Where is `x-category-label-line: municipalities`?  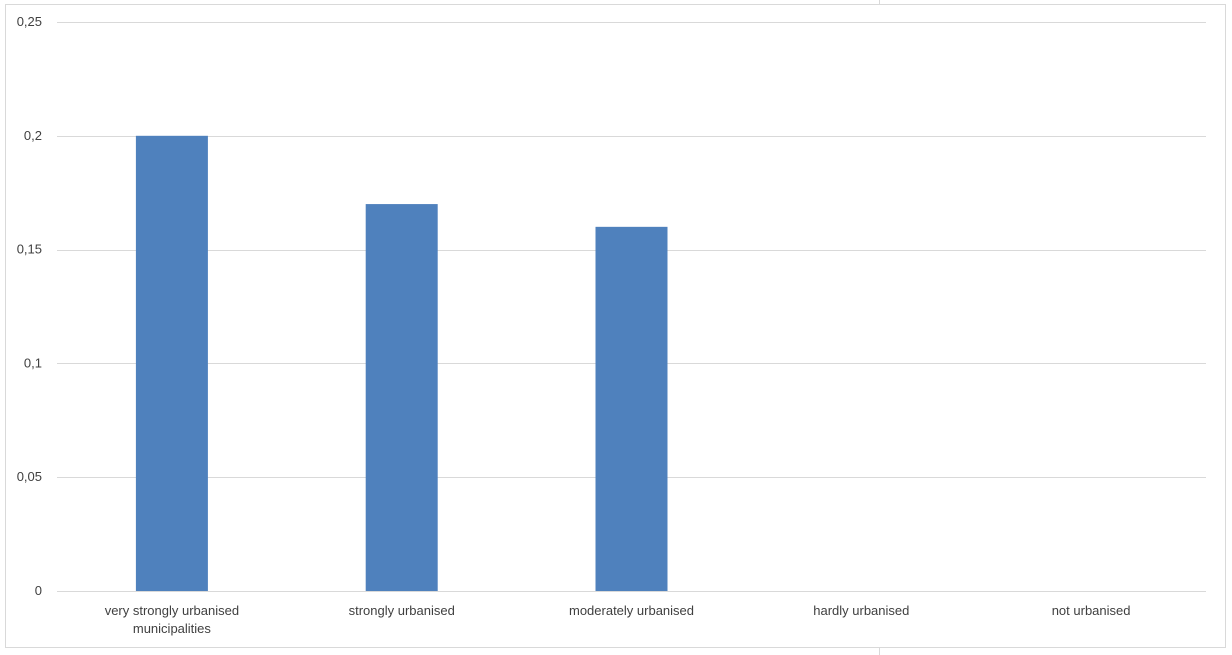
x-category-label-line: municipalities is located at coordinates (172, 628).